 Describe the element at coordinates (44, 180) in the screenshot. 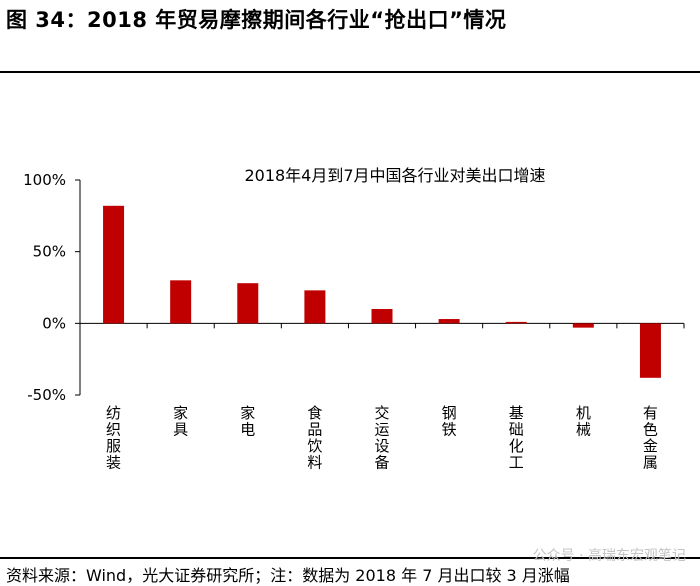

I see `y-tick-label: 100%` at that location.